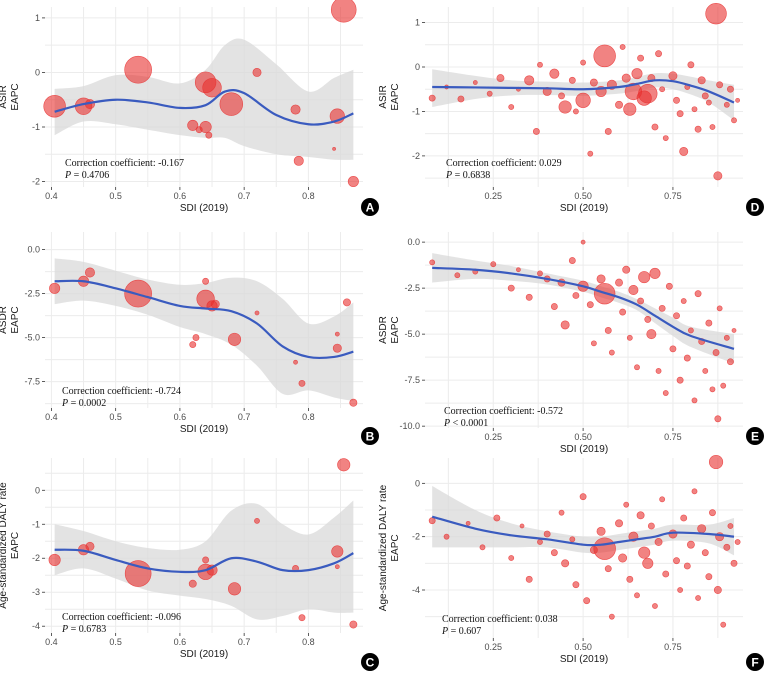 This screenshot has width=767, height=673. Describe the element at coordinates (36, 592) in the screenshot. I see `y-tick-label: -3` at that location.